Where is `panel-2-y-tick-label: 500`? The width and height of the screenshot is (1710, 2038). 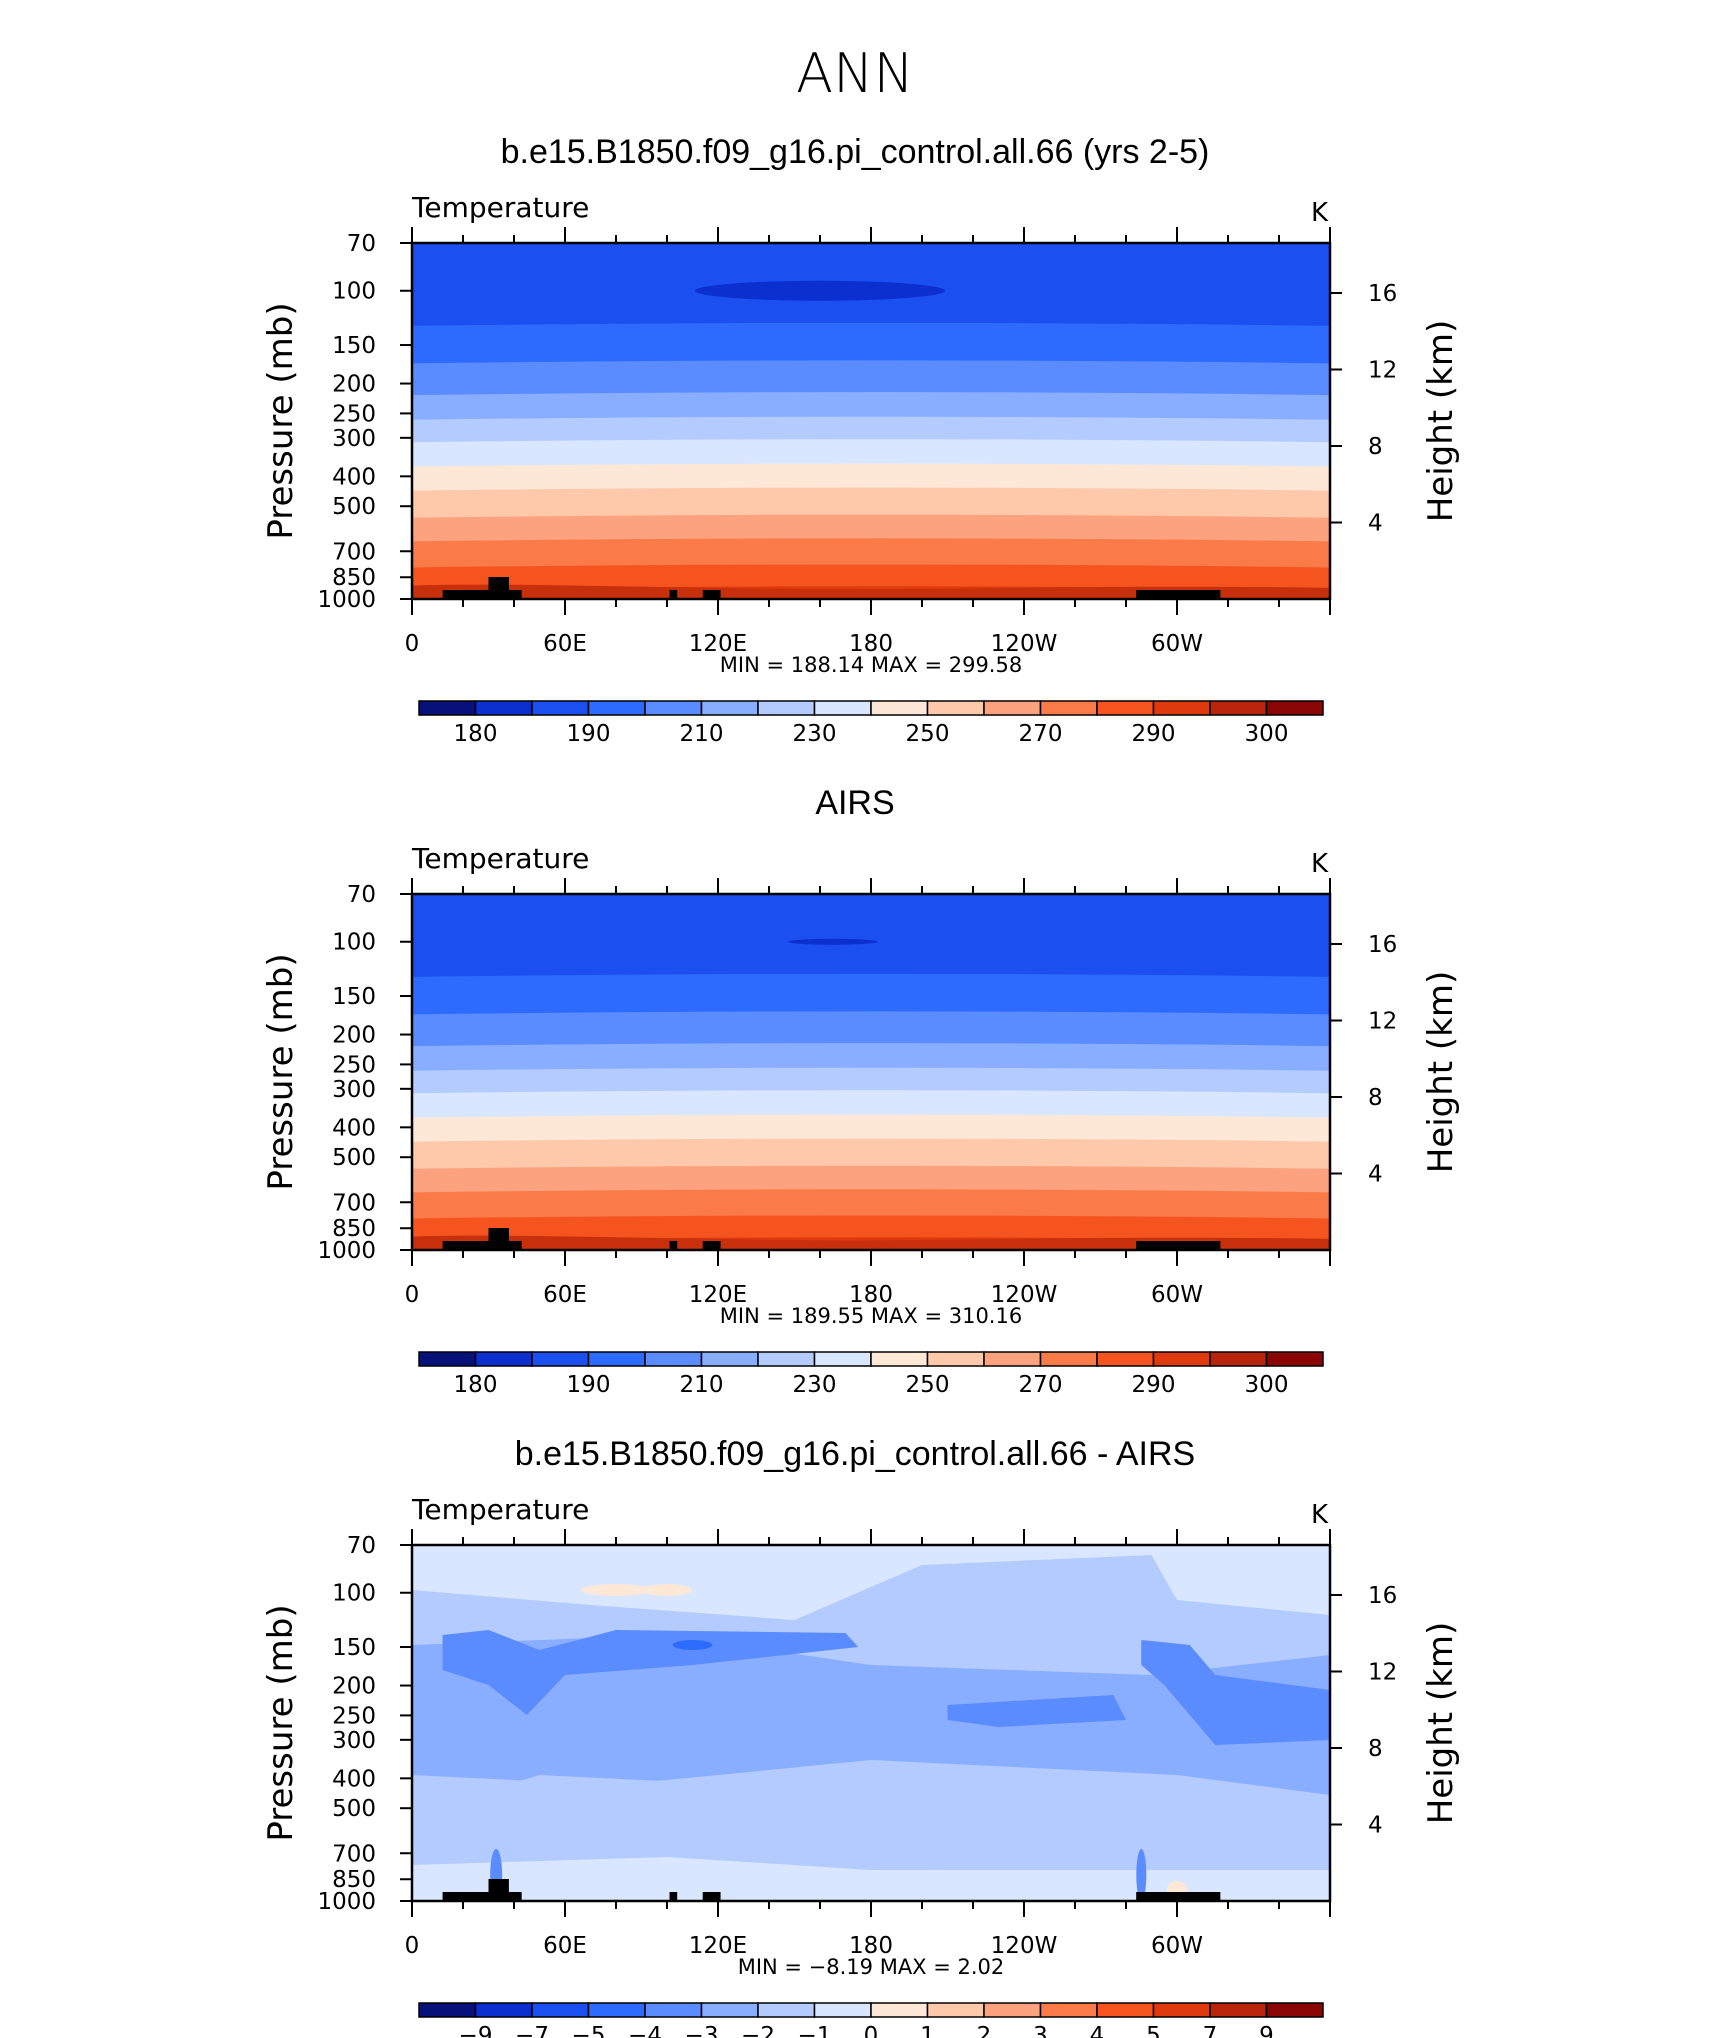 panel-2-y-tick-label: 500 is located at coordinates (354, 1158).